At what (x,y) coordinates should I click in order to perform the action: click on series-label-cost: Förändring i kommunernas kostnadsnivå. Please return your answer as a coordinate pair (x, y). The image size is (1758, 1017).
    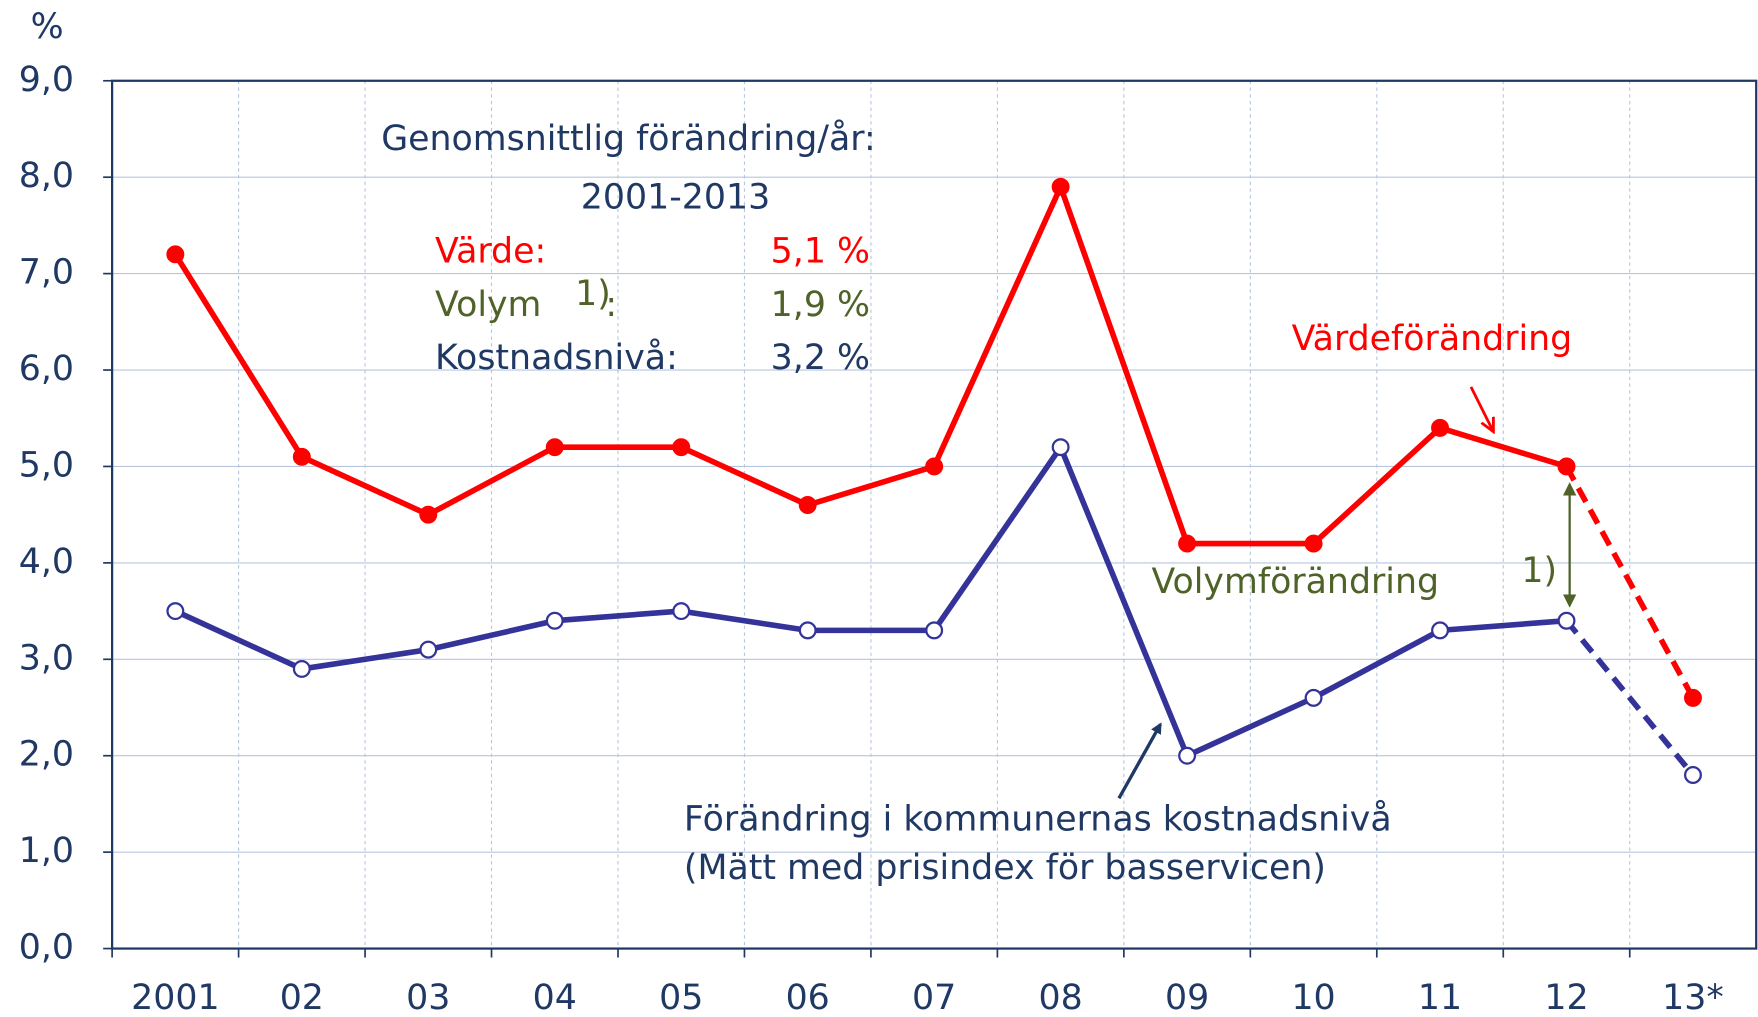
    Looking at the image, I should click on (1038, 819).